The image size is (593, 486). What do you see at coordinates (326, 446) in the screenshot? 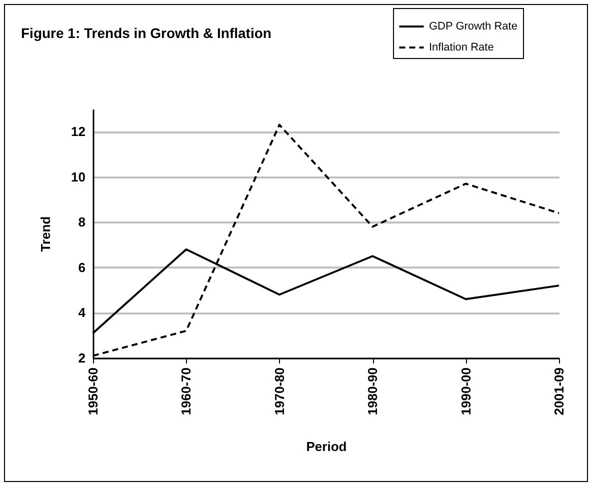
I see `x-axis-title: Period` at bounding box center [326, 446].